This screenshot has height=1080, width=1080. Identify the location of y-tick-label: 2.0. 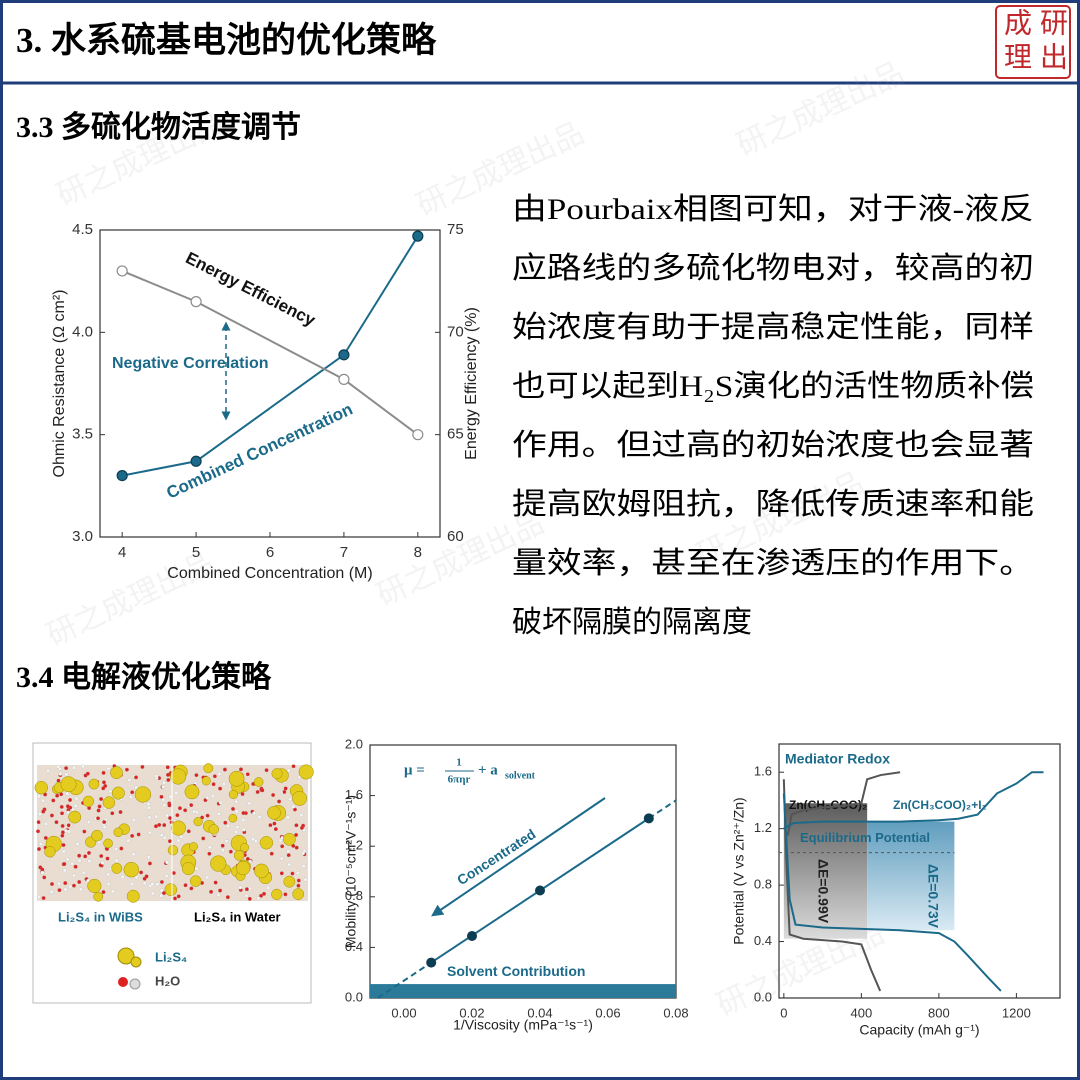
(354, 743).